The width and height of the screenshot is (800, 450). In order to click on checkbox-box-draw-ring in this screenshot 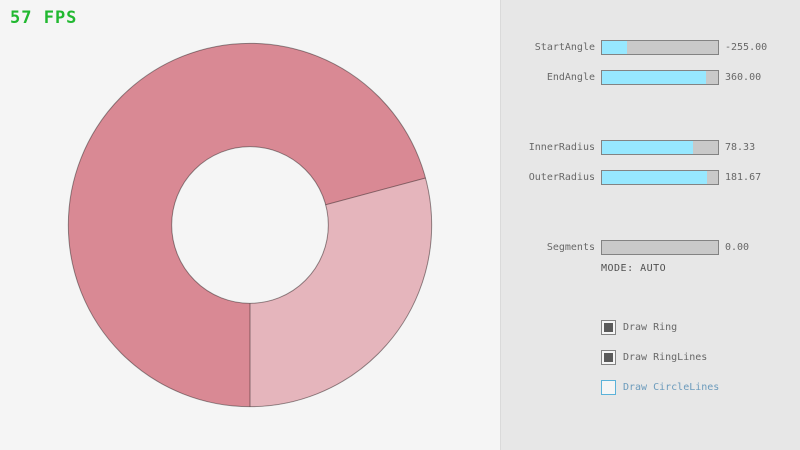, I will do `click(608, 327)`.